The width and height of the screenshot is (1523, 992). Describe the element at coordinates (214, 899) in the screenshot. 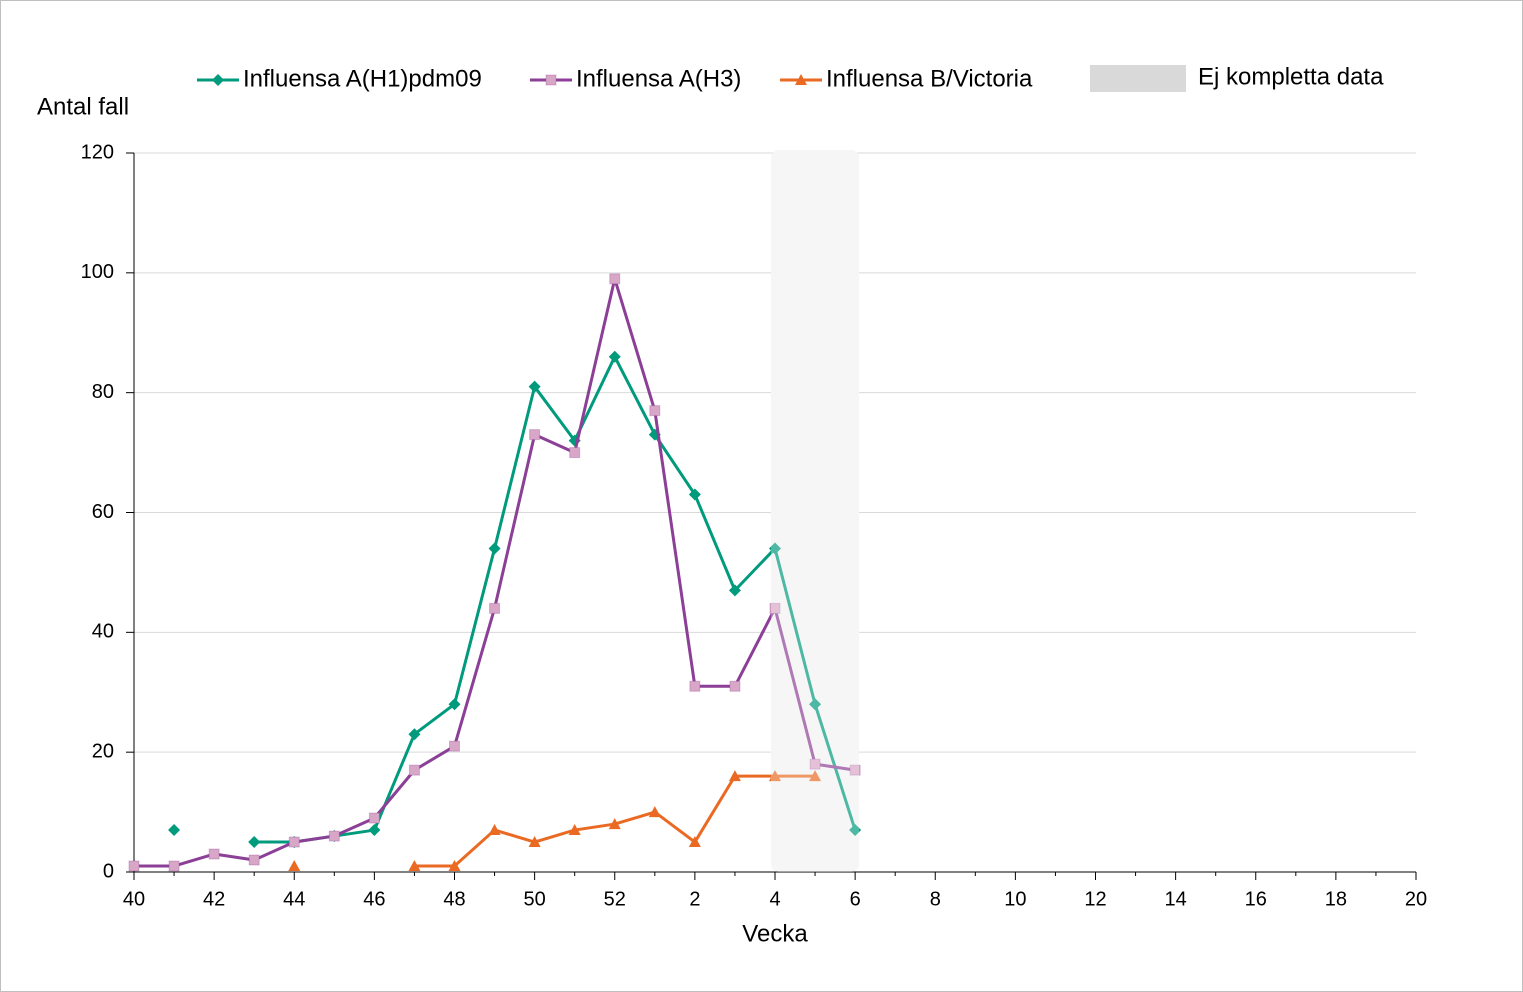

I see `x-tick-label: 42` at that location.